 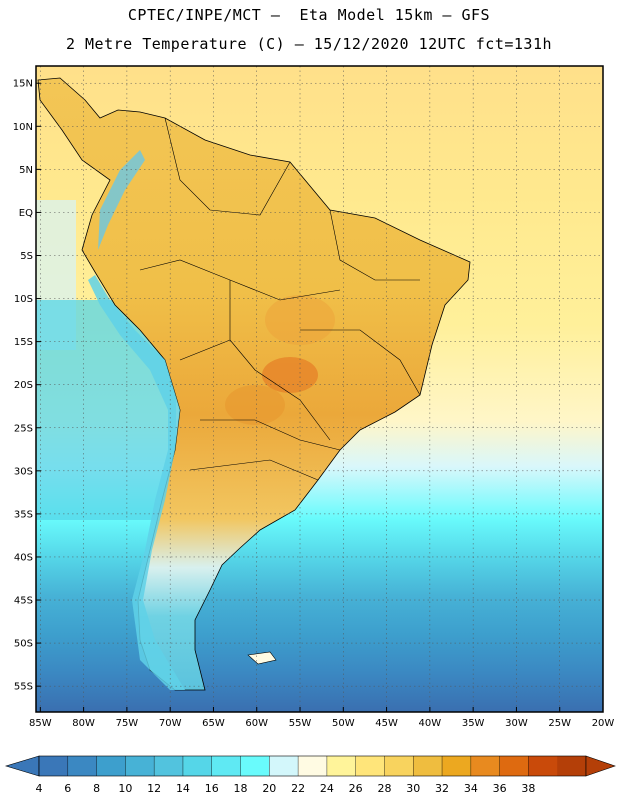 What do you see at coordinates (500, 788) in the screenshot?
I see `colorbar-label: 36` at bounding box center [500, 788].